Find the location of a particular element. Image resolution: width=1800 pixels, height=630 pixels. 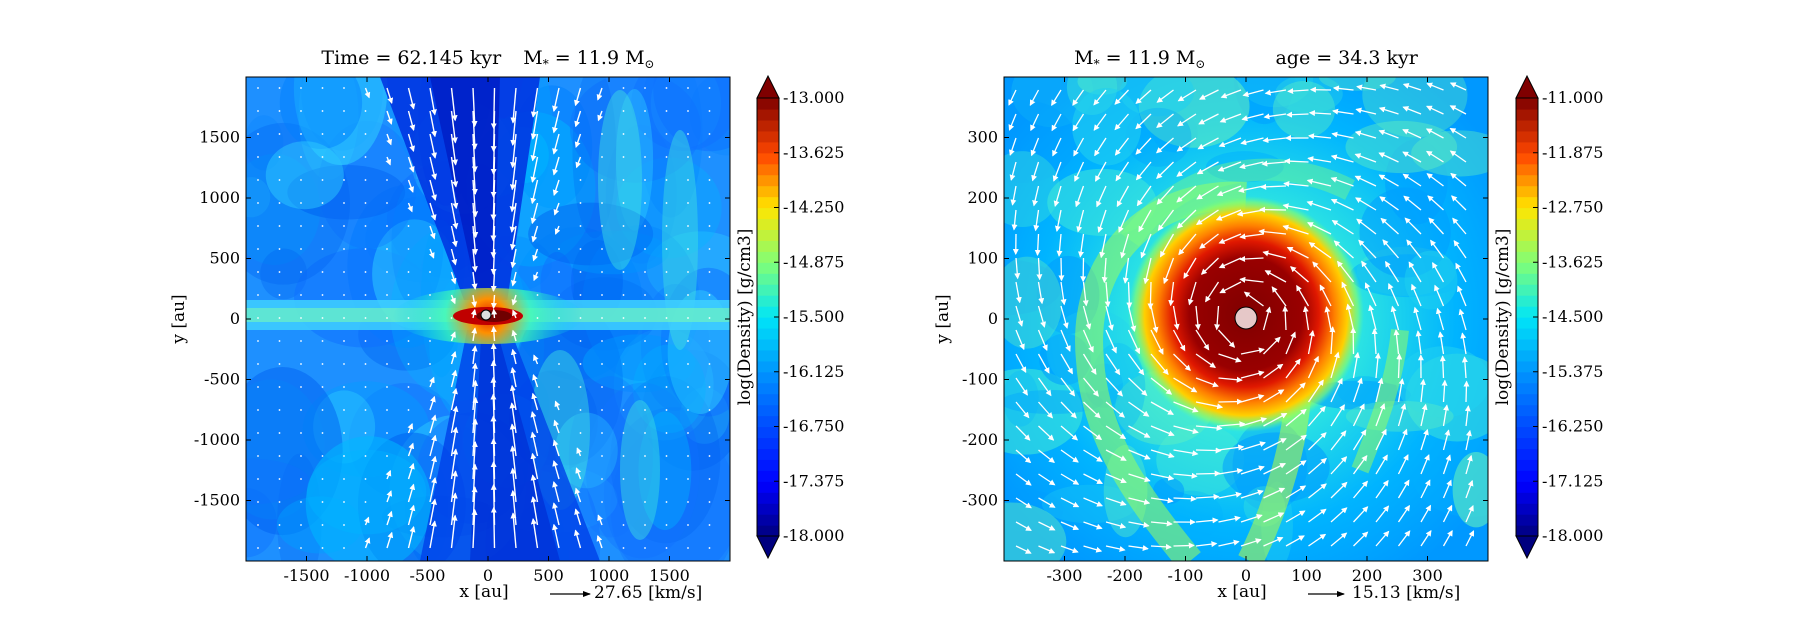

right-quiver-key: 15.13 [km/s] is located at coordinates (1384, 593).